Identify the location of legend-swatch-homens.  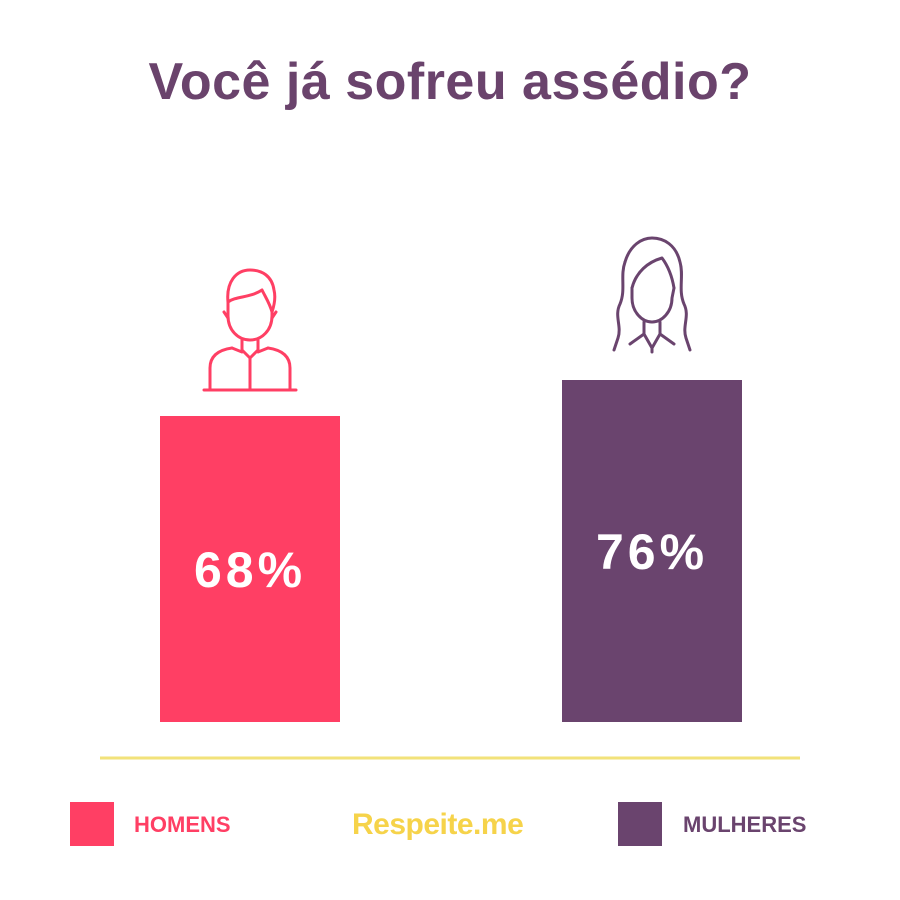
(92, 824).